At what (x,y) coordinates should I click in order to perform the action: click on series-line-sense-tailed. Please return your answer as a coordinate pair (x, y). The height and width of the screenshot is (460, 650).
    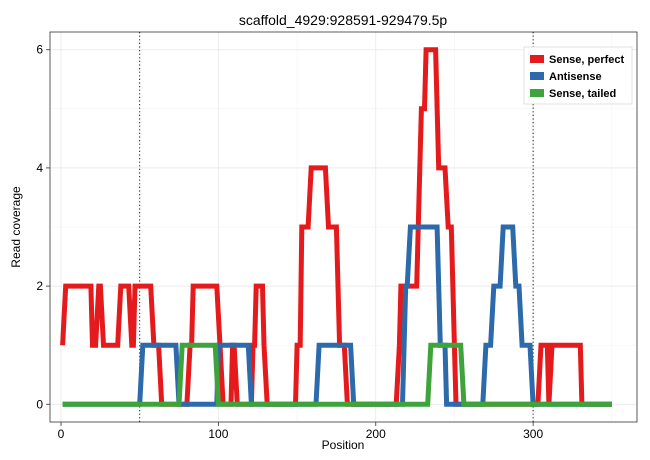
    Looking at the image, I should click on (337, 374).